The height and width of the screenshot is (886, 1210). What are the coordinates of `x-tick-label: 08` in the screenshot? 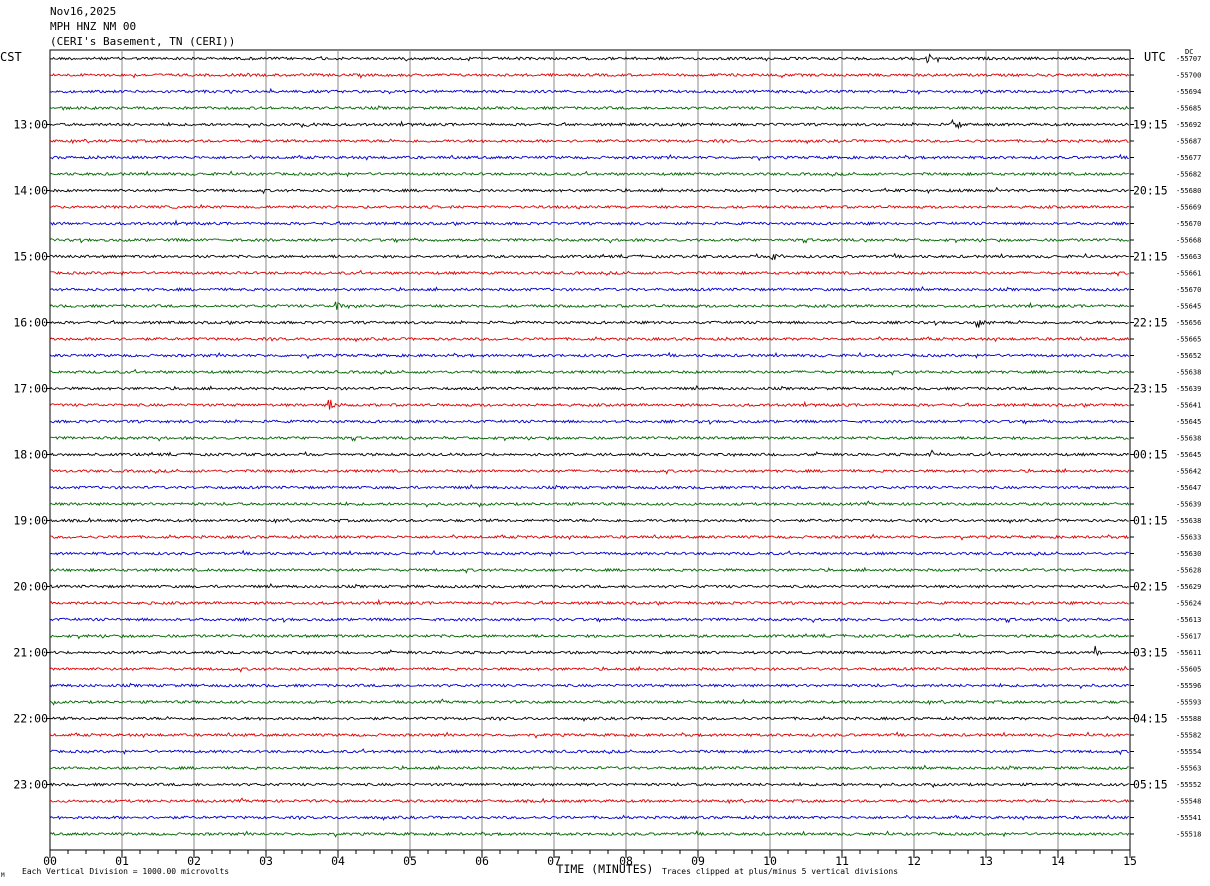 It's located at (626, 861).